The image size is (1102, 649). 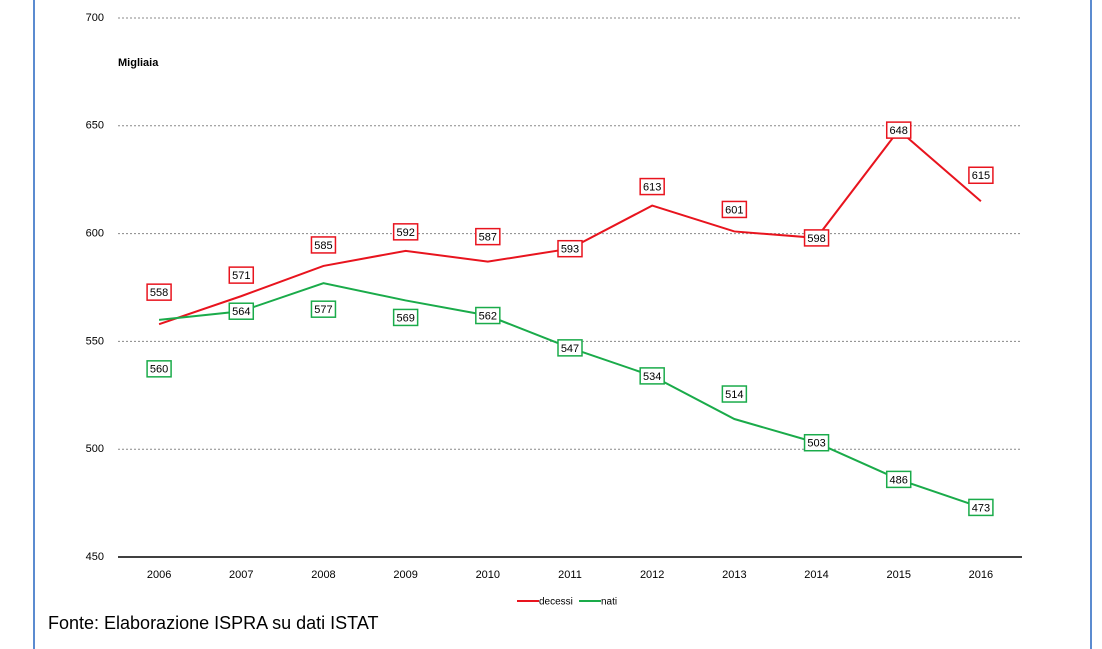 I want to click on data-label: 571, so click(x=241, y=276).